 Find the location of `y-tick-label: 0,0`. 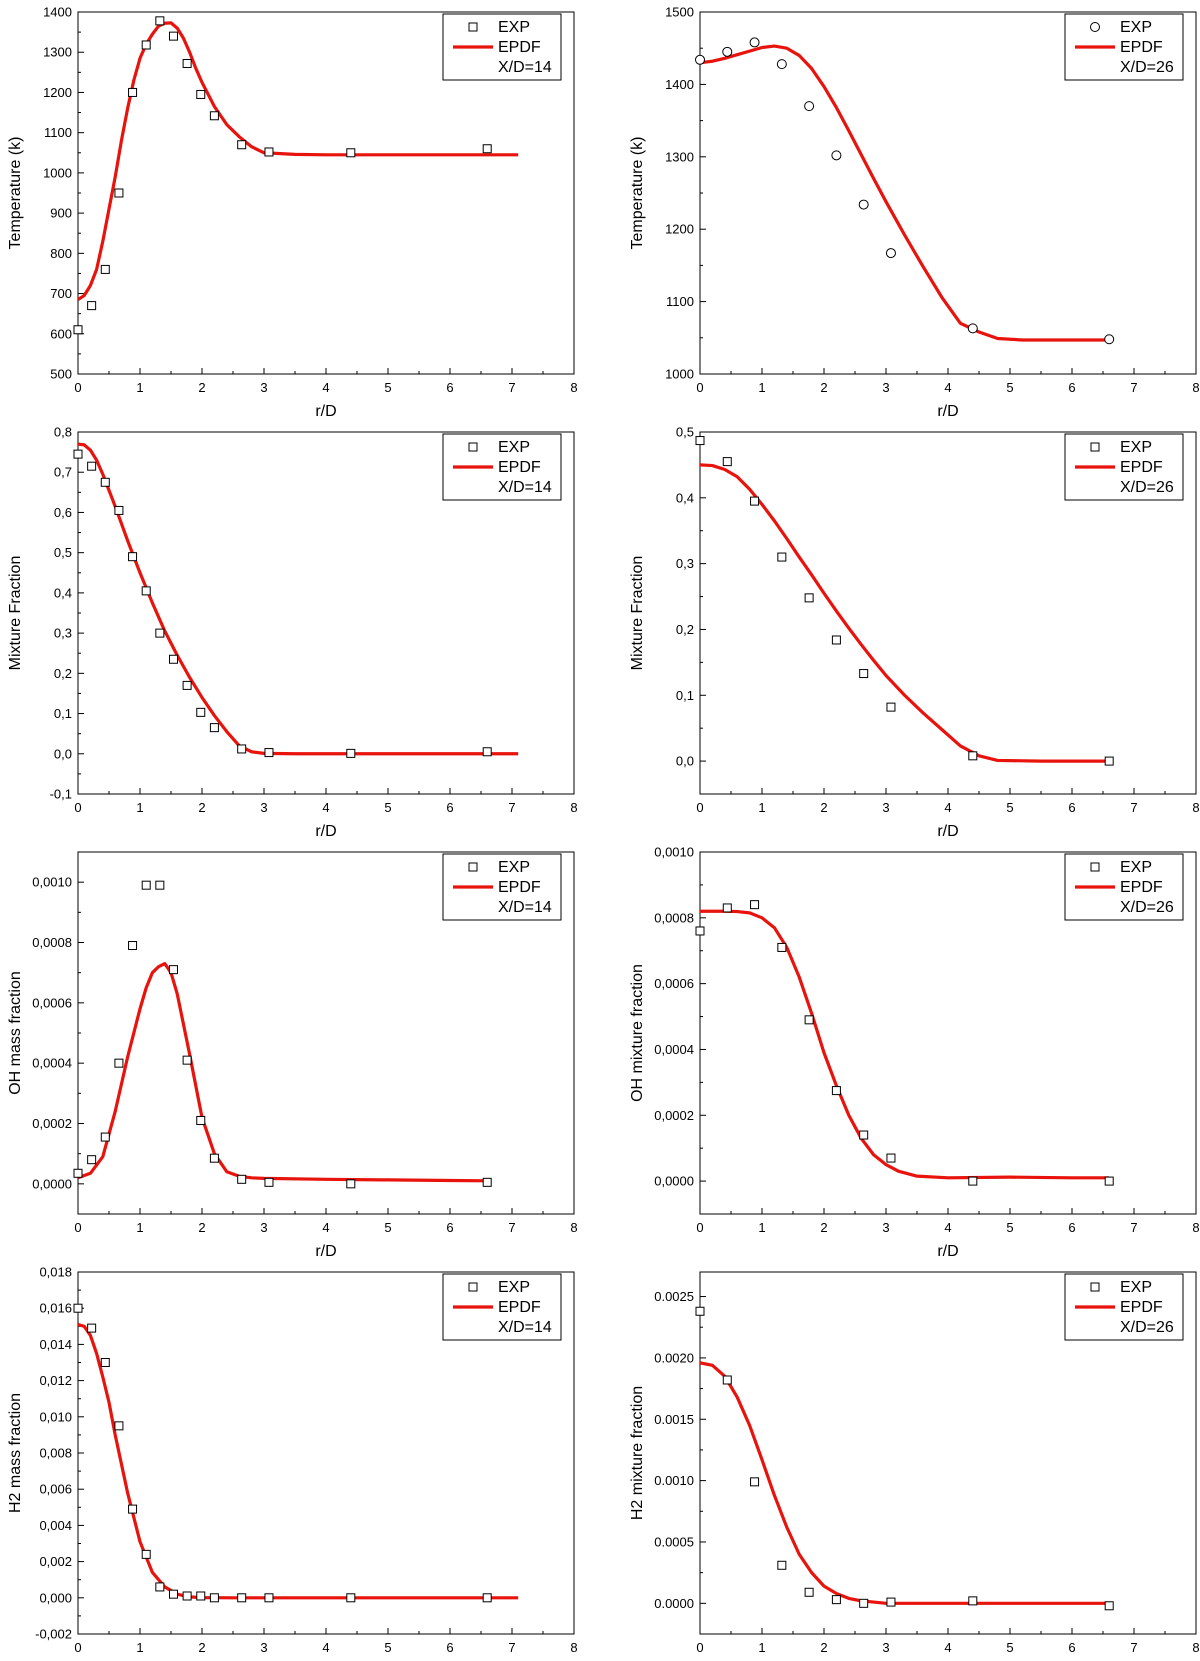

y-tick-label: 0,0 is located at coordinates (63, 753).